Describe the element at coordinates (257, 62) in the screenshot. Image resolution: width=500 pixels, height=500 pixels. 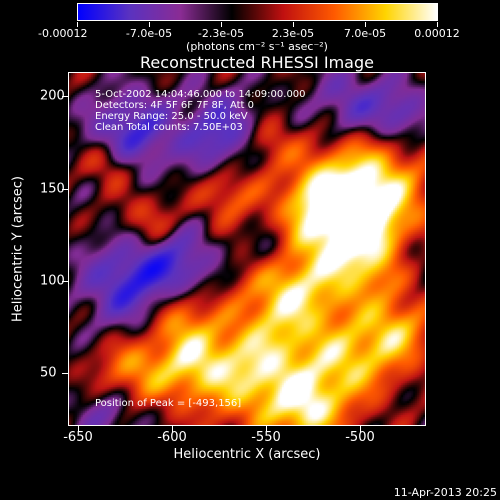
I see `plot-title: Reconstructed RHESSI Image` at that location.